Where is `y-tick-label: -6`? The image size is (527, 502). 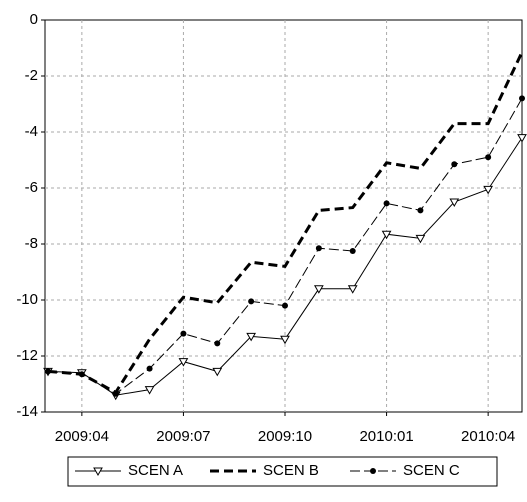
y-tick-label: -6 is located at coordinates (31, 187).